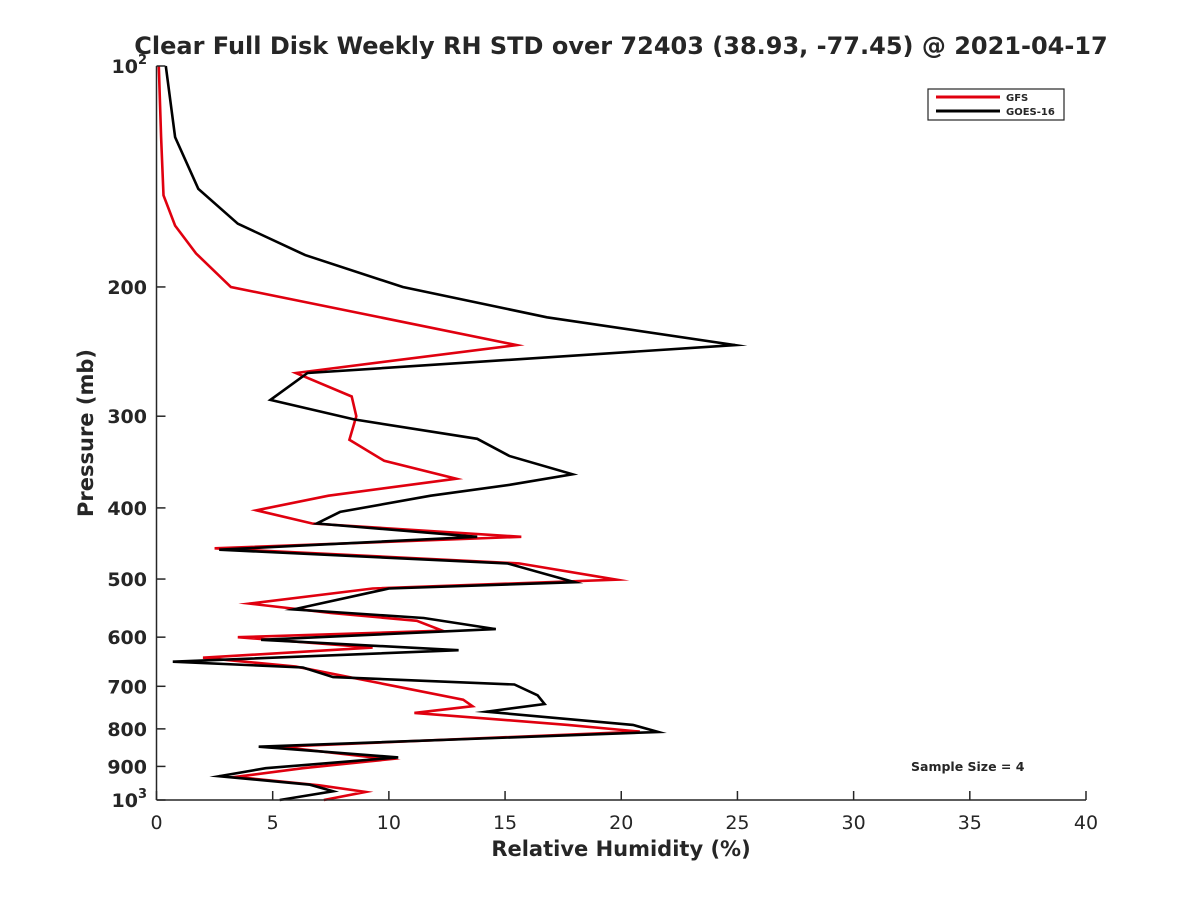 The height and width of the screenshot is (900, 1200). What do you see at coordinates (156, 823) in the screenshot?
I see `x-tick-label: 0` at bounding box center [156, 823].